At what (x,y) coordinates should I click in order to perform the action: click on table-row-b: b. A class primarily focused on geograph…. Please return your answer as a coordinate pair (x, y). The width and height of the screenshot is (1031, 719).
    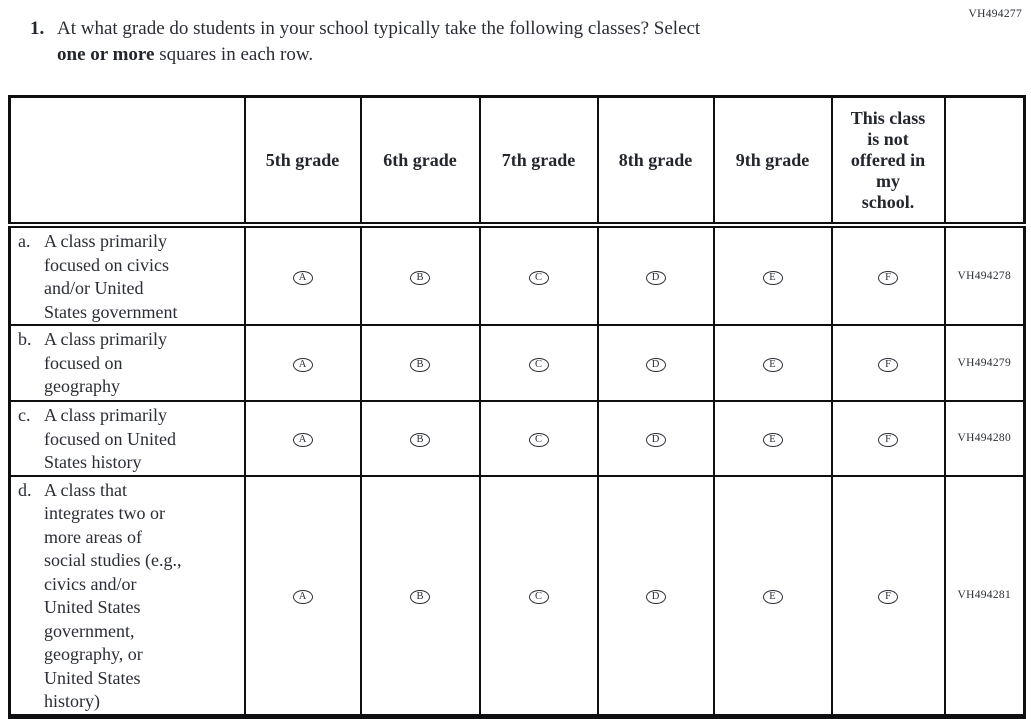
    Looking at the image, I should click on (517, 363).